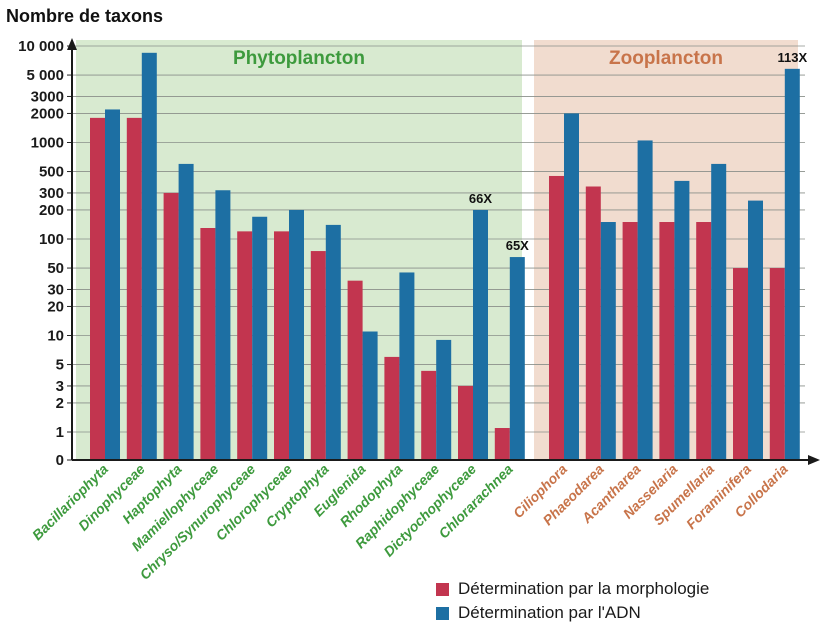 The height and width of the screenshot is (636, 828). What do you see at coordinates (370, 395) in the screenshot?
I see `bar-dna-euglenida` at bounding box center [370, 395].